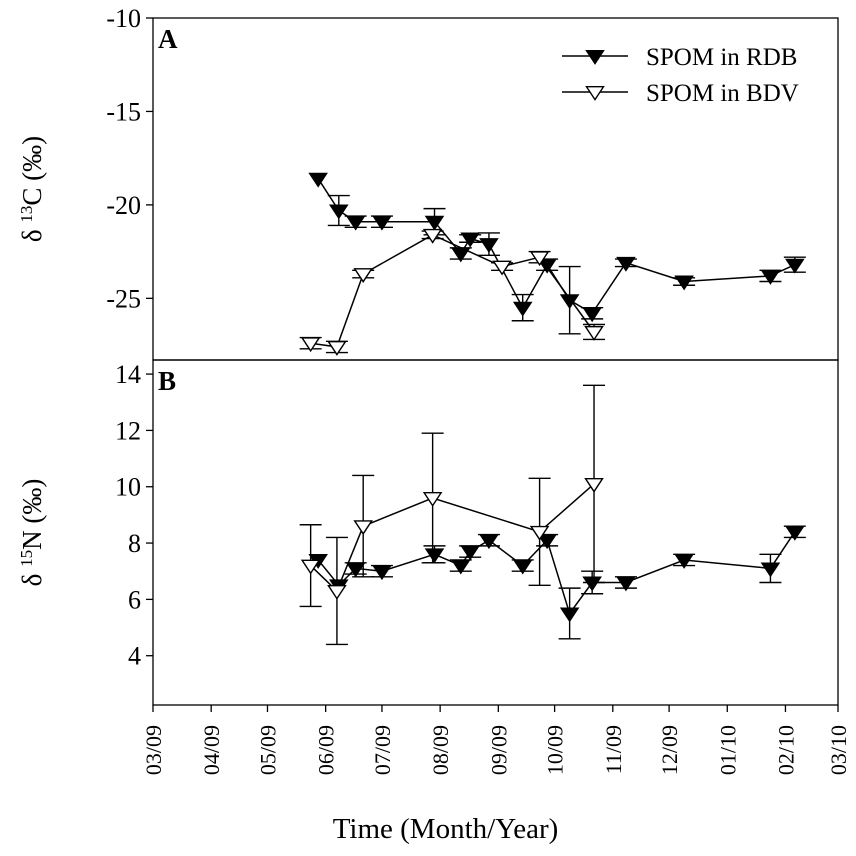  I want to click on x-tick-label: 11/09, so click(613, 749).